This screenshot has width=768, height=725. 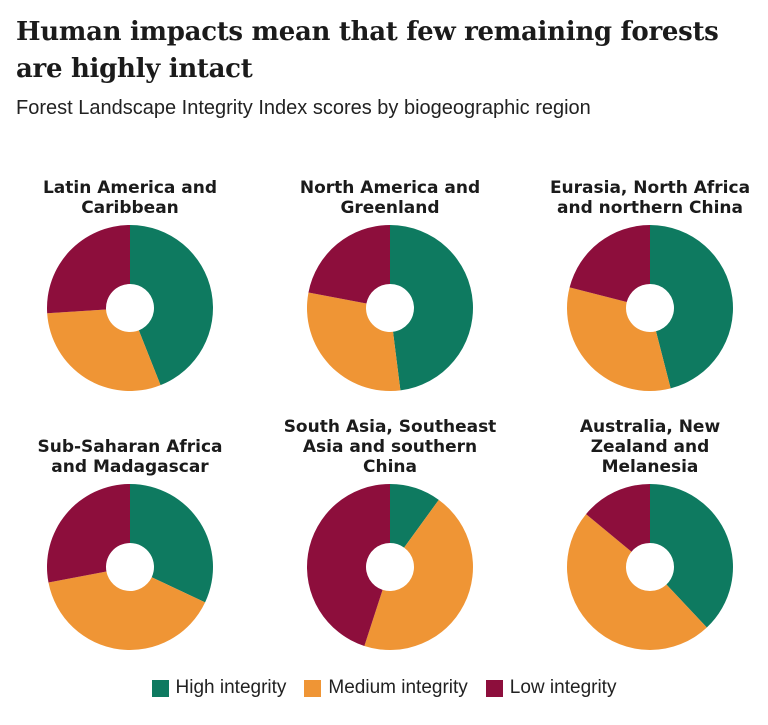 What do you see at coordinates (398, 687) in the screenshot?
I see `legend-label-medium: Medium integrity` at bounding box center [398, 687].